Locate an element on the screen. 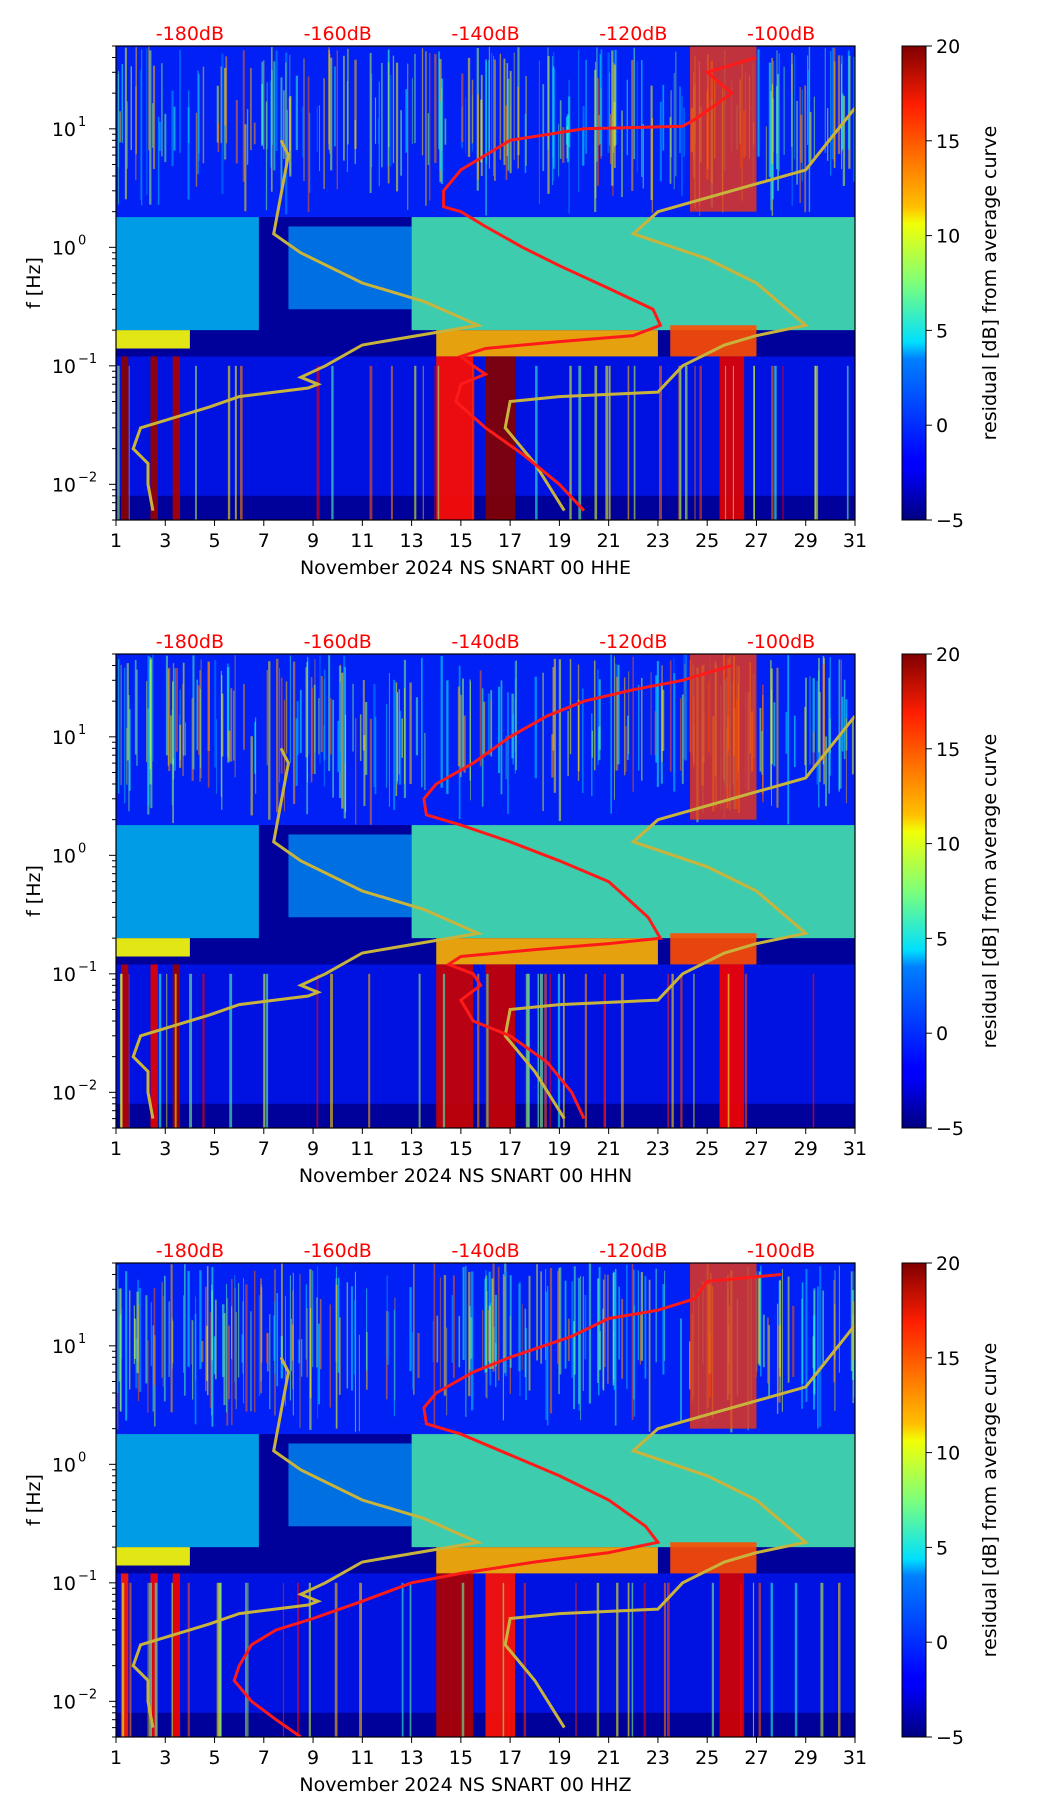 This screenshot has height=1806, width=1052. heatmap-event is located at coordinates (732, 438).